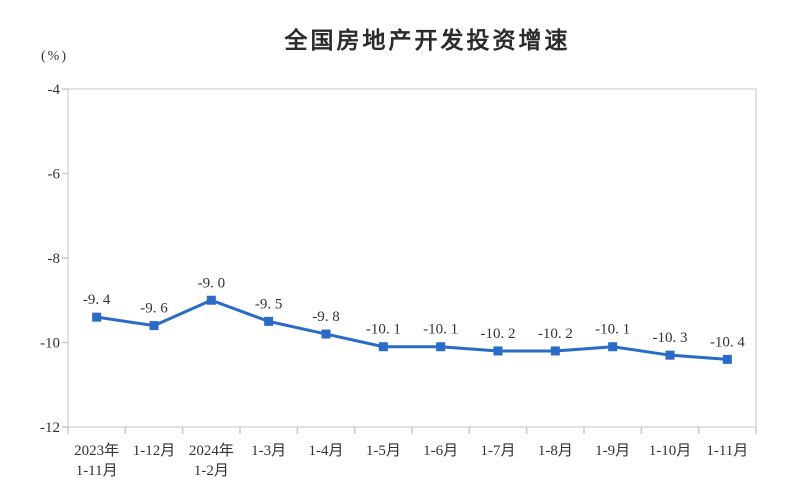 This screenshot has width=800, height=500. What do you see at coordinates (440, 451) in the screenshot?
I see `x-axis-category-label: 1-6月` at bounding box center [440, 451].